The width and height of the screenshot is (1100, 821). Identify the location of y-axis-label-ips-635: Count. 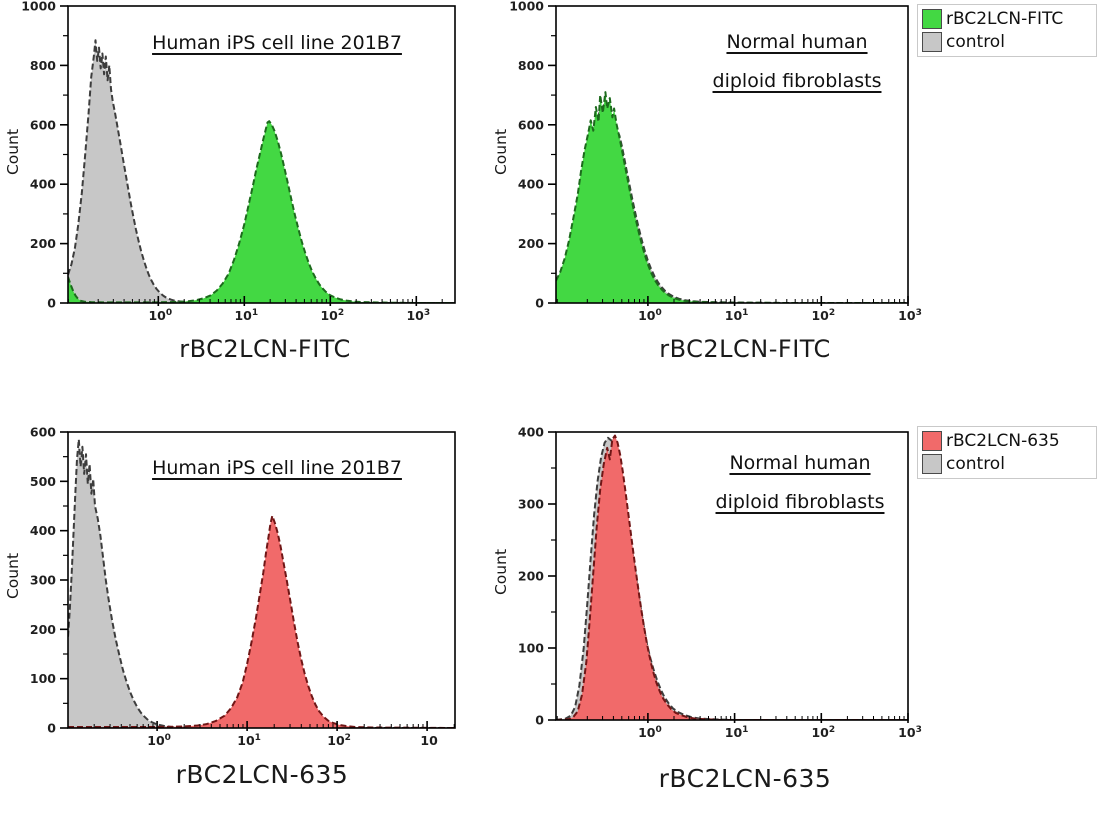
(13, 576).